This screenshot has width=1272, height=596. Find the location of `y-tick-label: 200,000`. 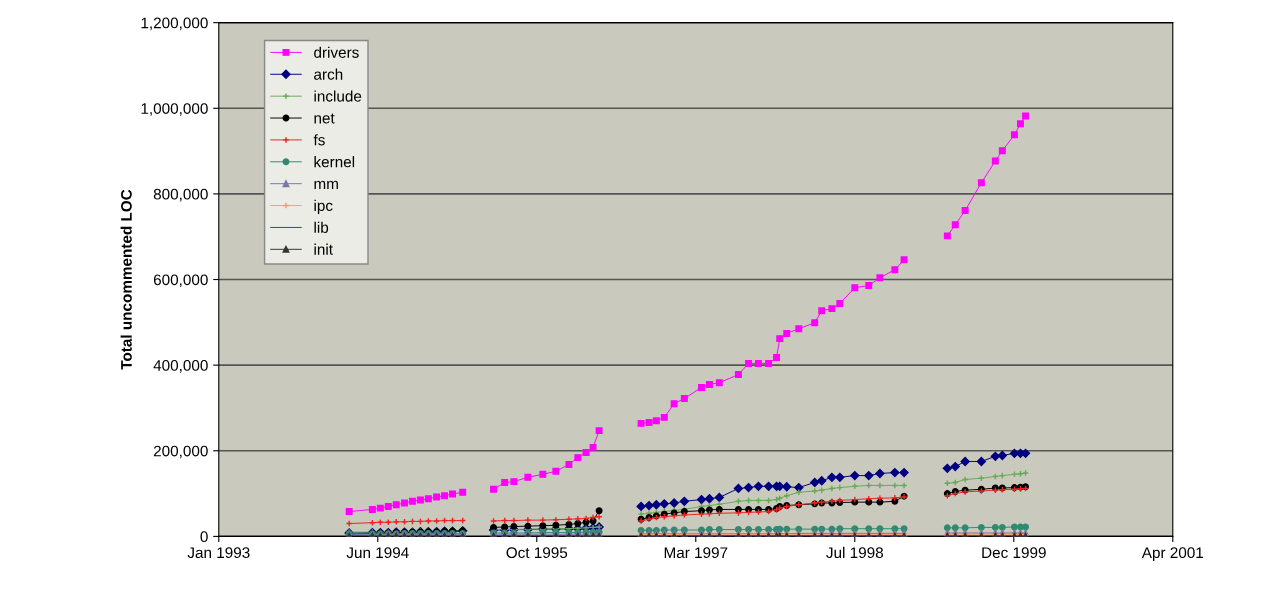

y-tick-label: 200,000 is located at coordinates (180, 452).